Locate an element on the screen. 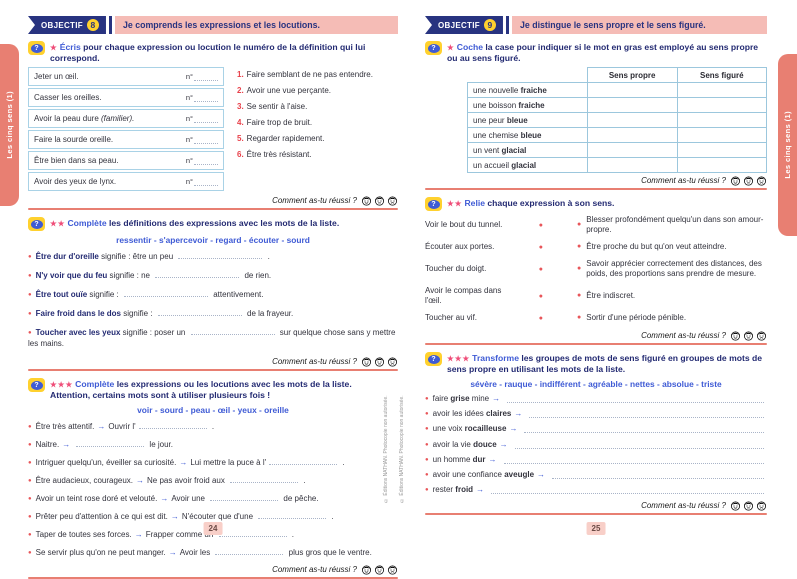  section-divider is located at coordinates (213, 370).